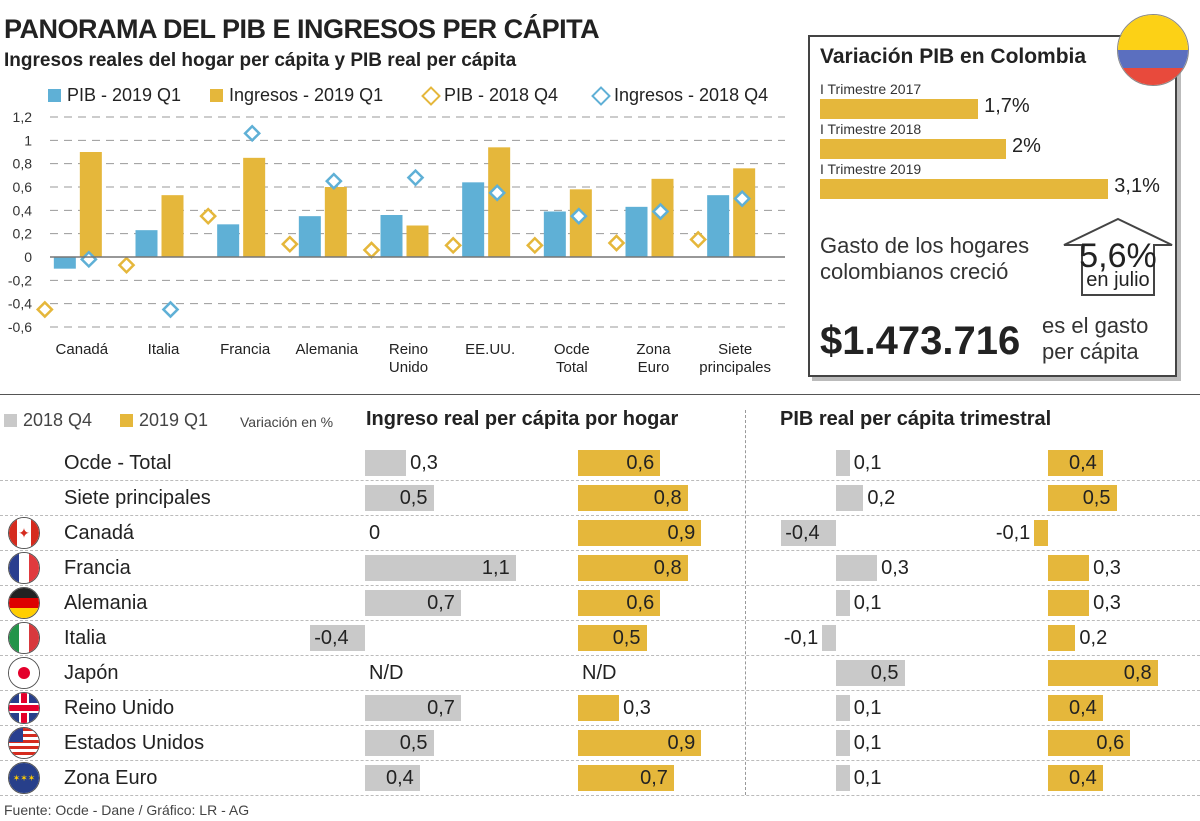  Describe the element at coordinates (408, 349) in the screenshot. I see `x-tick-label: Reino` at that location.